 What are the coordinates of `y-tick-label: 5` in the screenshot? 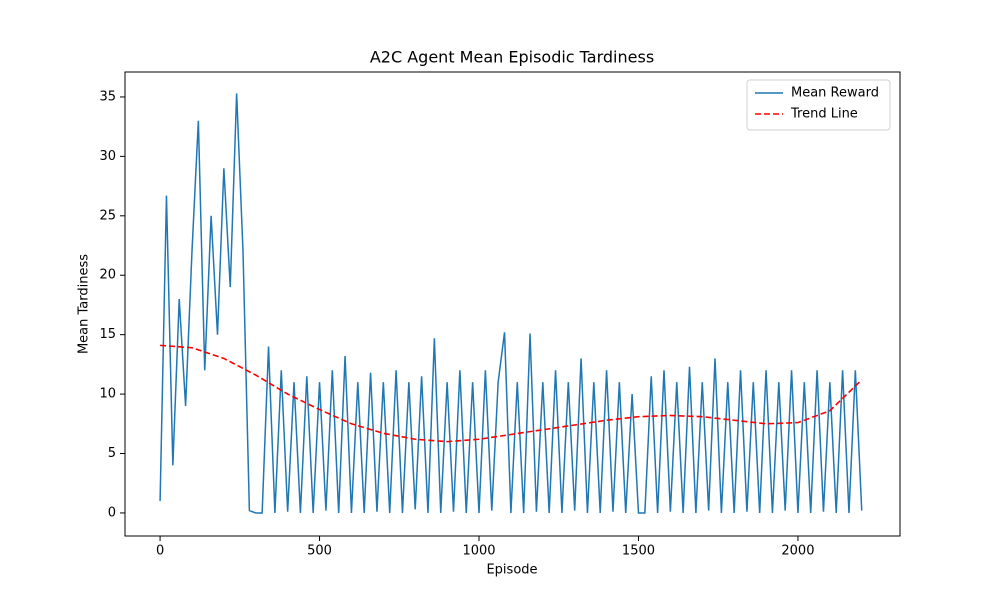 It's located at (112, 453).